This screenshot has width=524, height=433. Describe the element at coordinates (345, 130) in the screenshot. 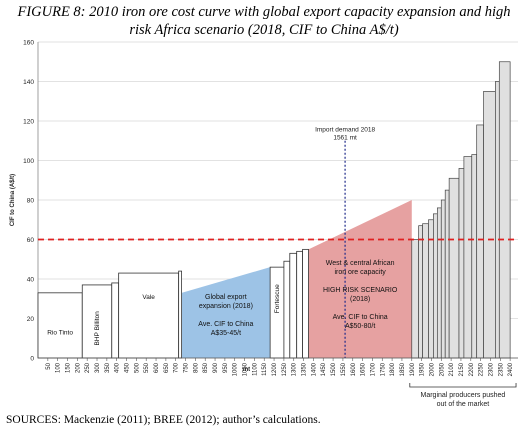

I see `import-demand-label: Import demand 2018` at that location.